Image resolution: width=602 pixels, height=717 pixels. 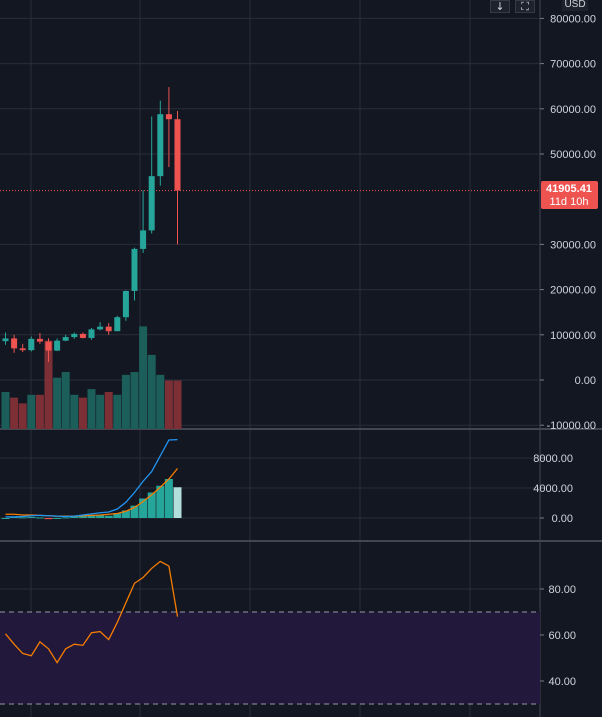 I want to click on price-tick-label: 70000.00, so click(x=573, y=65).